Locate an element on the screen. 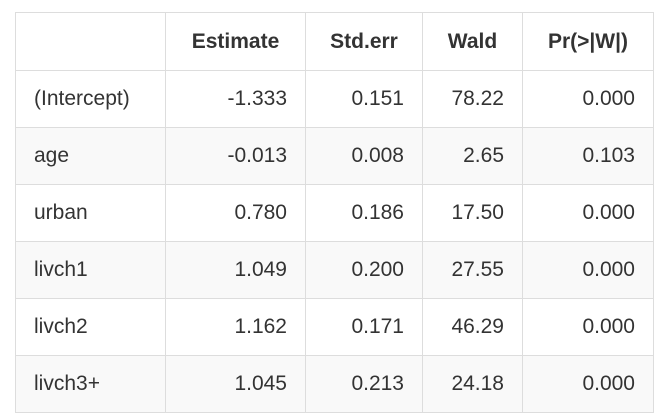 The width and height of the screenshot is (663, 419). wald-cell: 17.50 is located at coordinates (472, 213).